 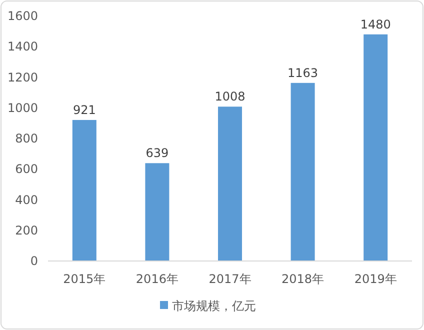 What do you see at coordinates (26, 230) in the screenshot?
I see `y-tick-label: 200` at bounding box center [26, 230].